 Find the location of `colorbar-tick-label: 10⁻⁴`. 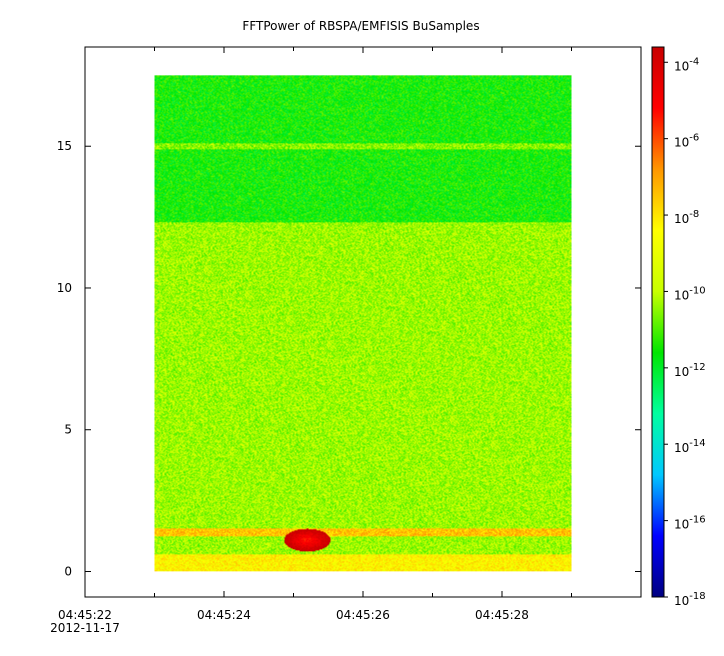

colorbar-tick-label: 10⁻⁴ is located at coordinates (686, 64).